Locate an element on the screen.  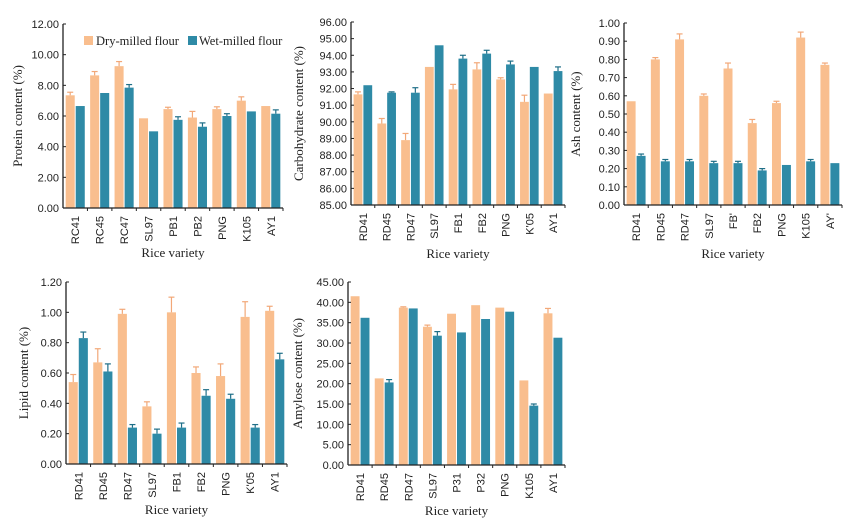
lipid-y-tick-label: 1.20 is located at coordinates (51, 283).